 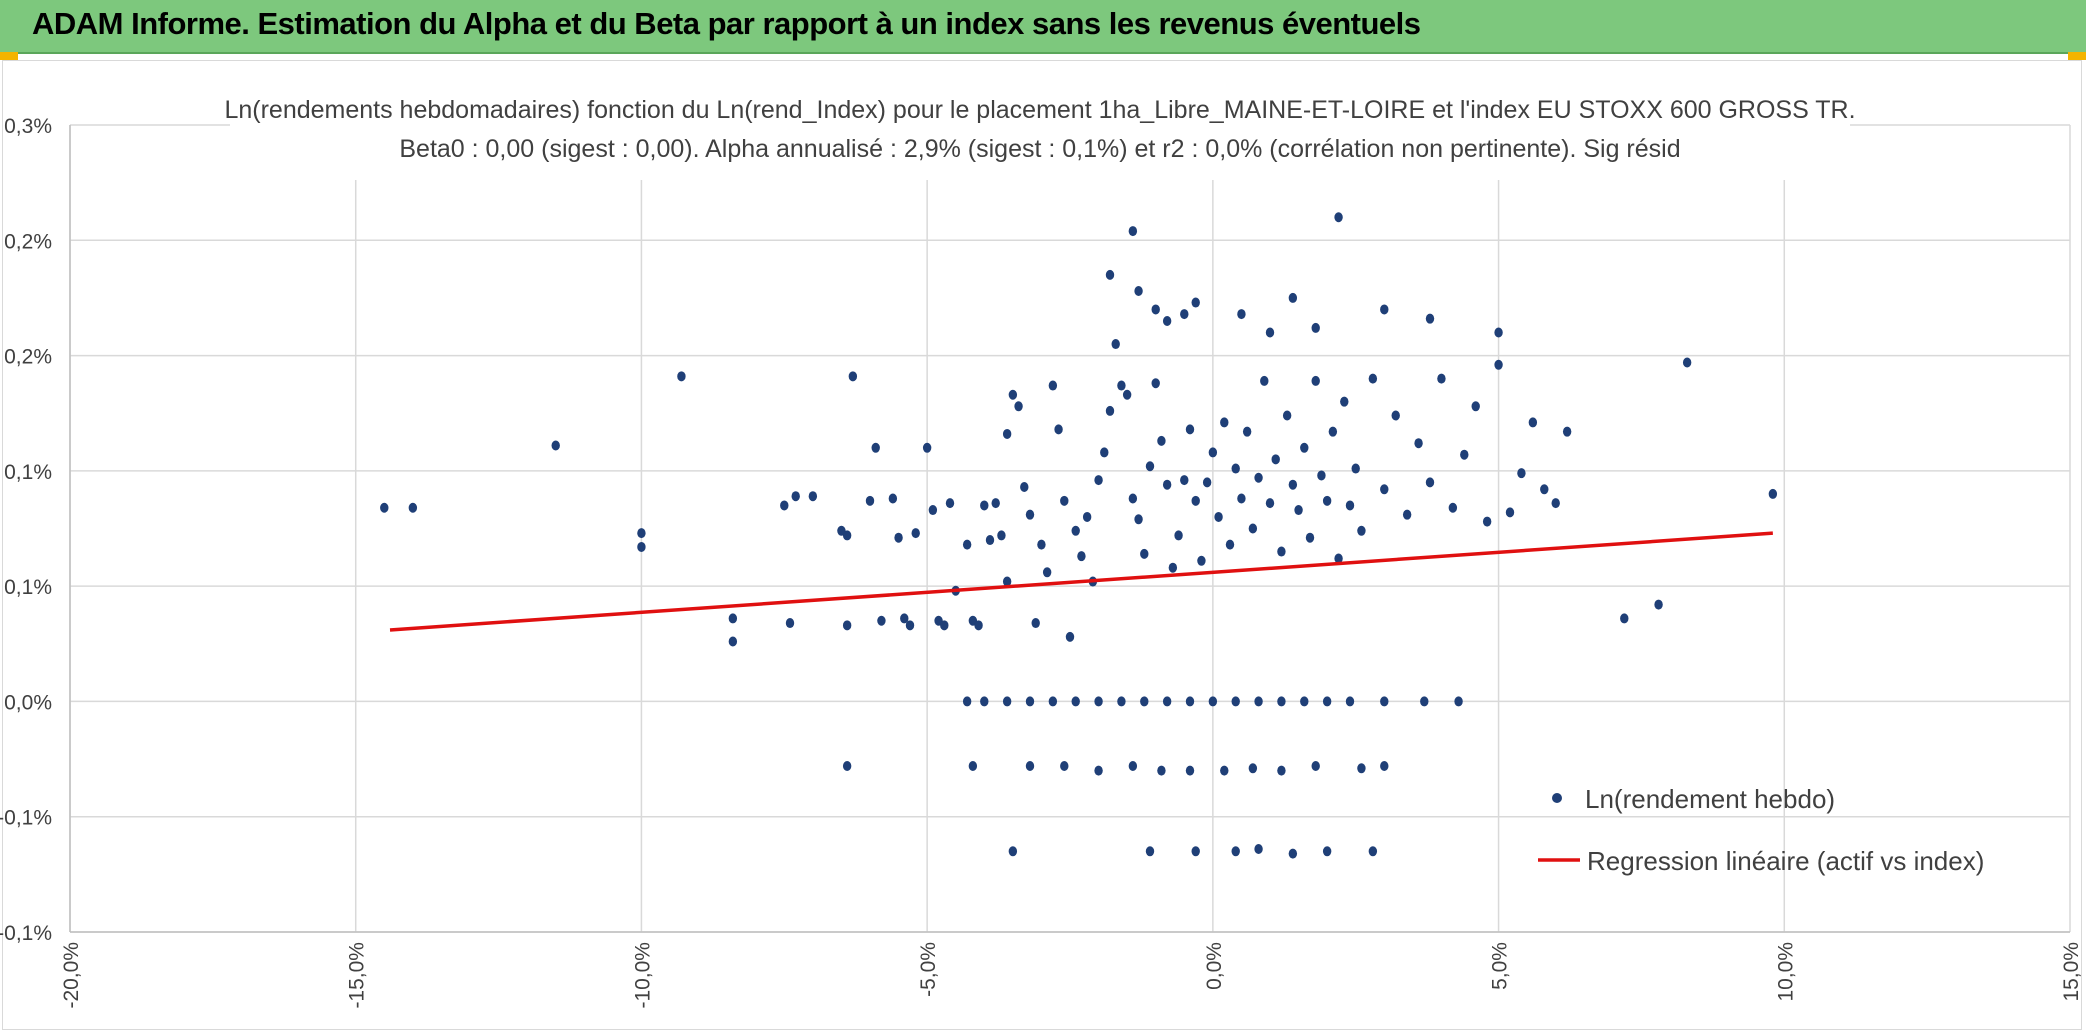 I want to click on x-tick-label: -20,0%, so click(x=71, y=975).